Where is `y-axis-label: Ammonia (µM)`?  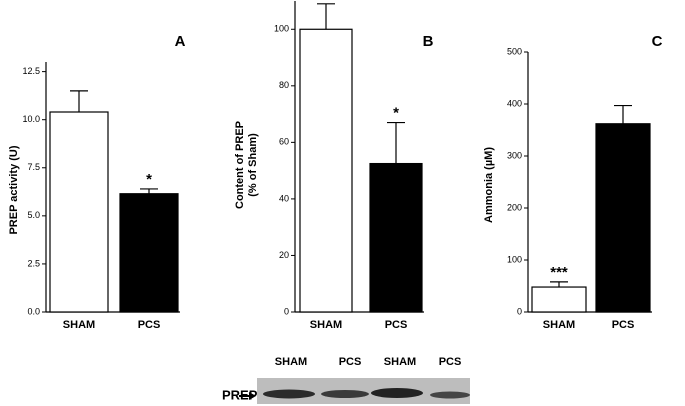
y-axis-label: Ammonia (µM) is located at coordinates (489, 185).